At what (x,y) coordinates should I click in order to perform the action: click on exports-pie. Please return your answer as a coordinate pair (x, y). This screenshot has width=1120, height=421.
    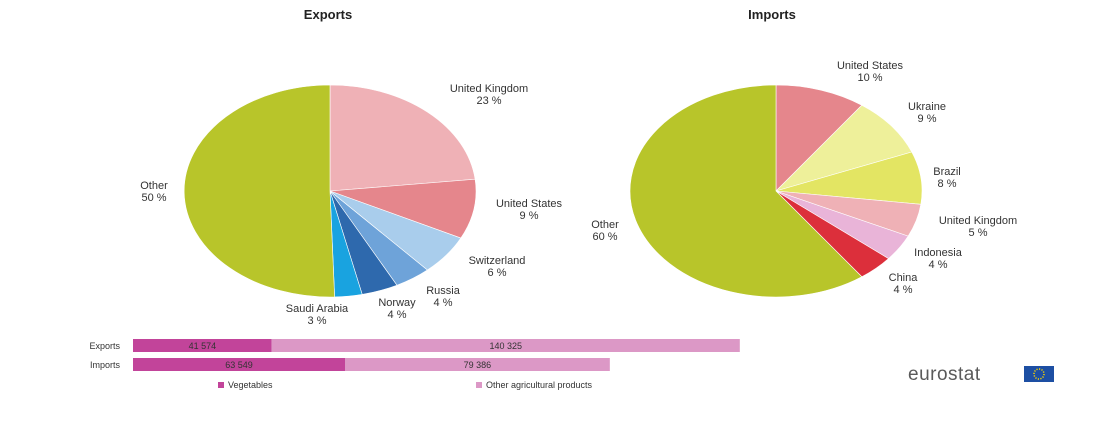
    Looking at the image, I should click on (330, 191).